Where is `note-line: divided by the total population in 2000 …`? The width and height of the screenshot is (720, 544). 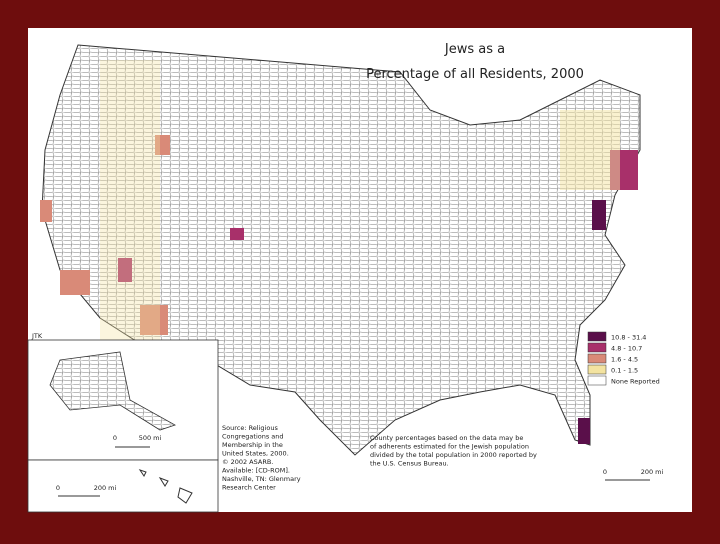 note-line: divided by the total population in 2000 … is located at coordinates (453, 455).